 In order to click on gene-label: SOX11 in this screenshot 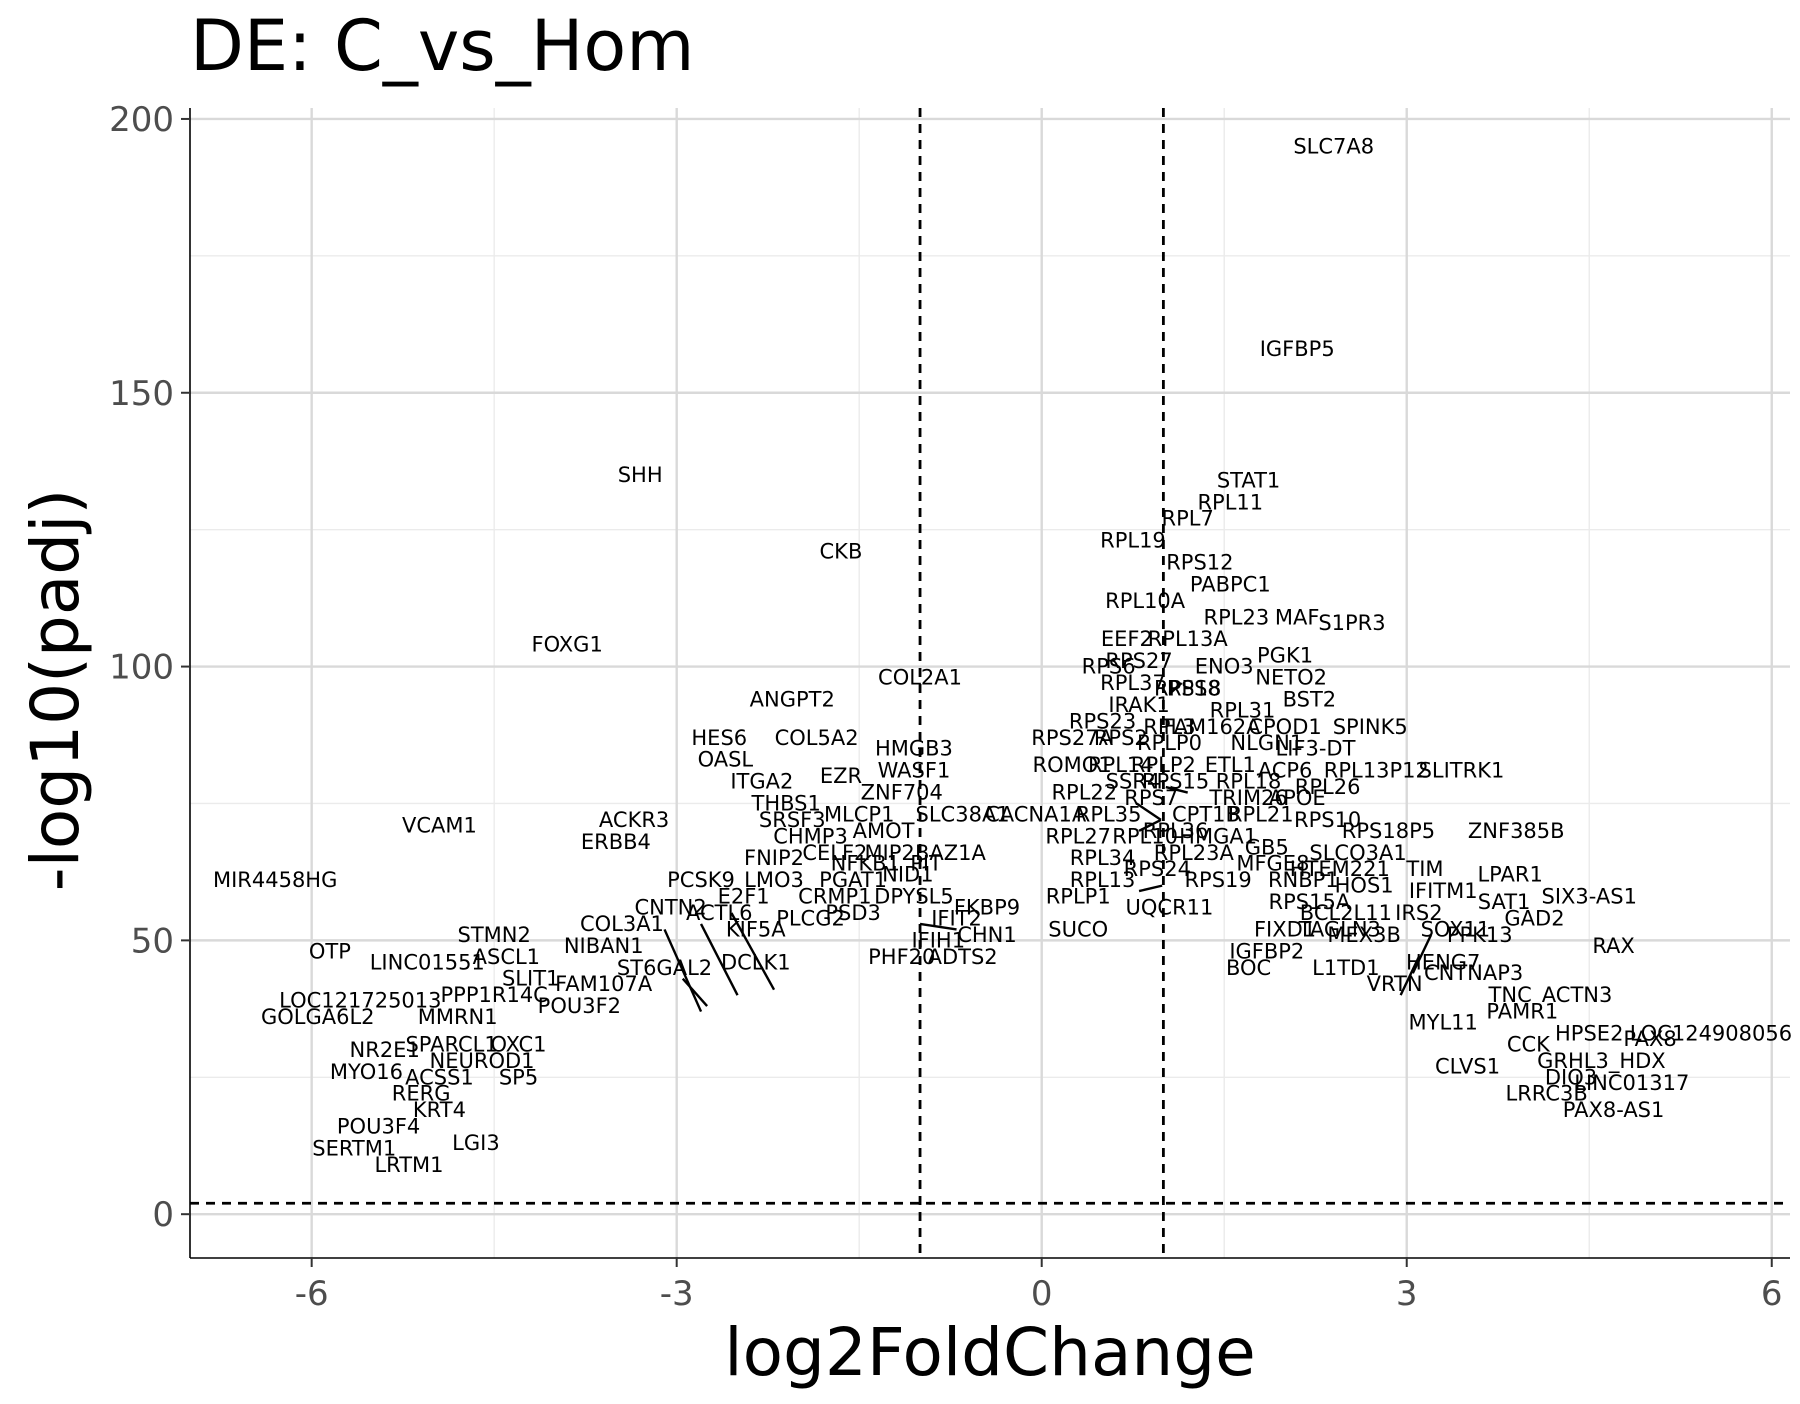, I will do `click(1456, 929)`.